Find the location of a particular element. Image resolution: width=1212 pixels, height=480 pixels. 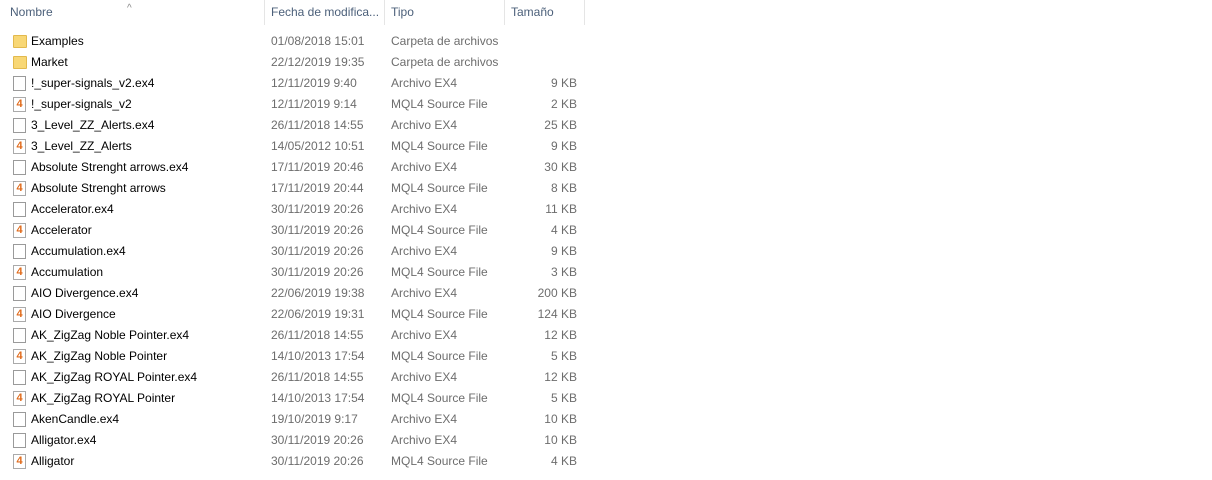

file-date: 17/11/2019 20:44 is located at coordinates (317, 188).